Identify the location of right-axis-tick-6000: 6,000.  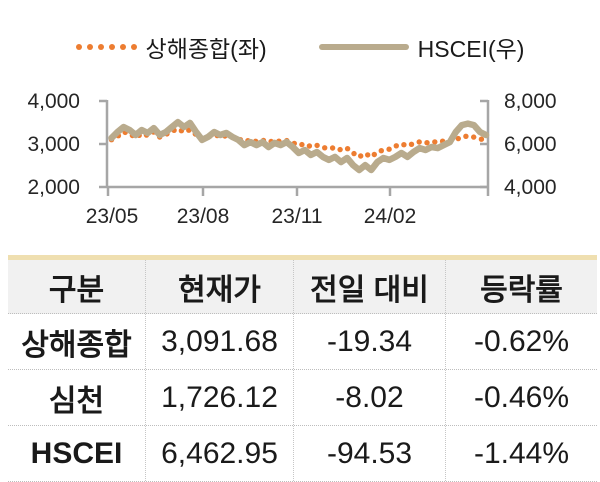
(530, 144).